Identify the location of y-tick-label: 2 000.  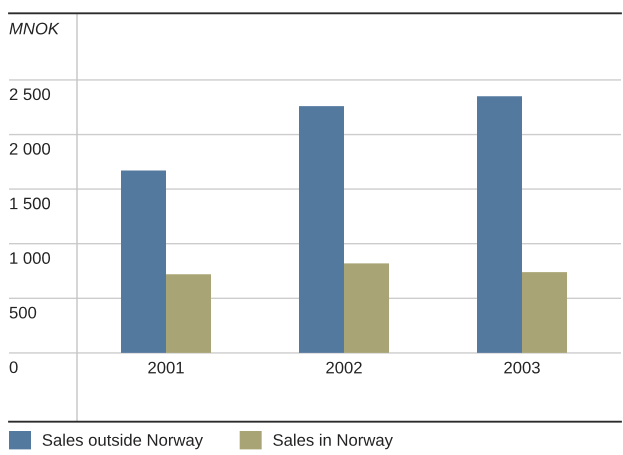
(30, 148).